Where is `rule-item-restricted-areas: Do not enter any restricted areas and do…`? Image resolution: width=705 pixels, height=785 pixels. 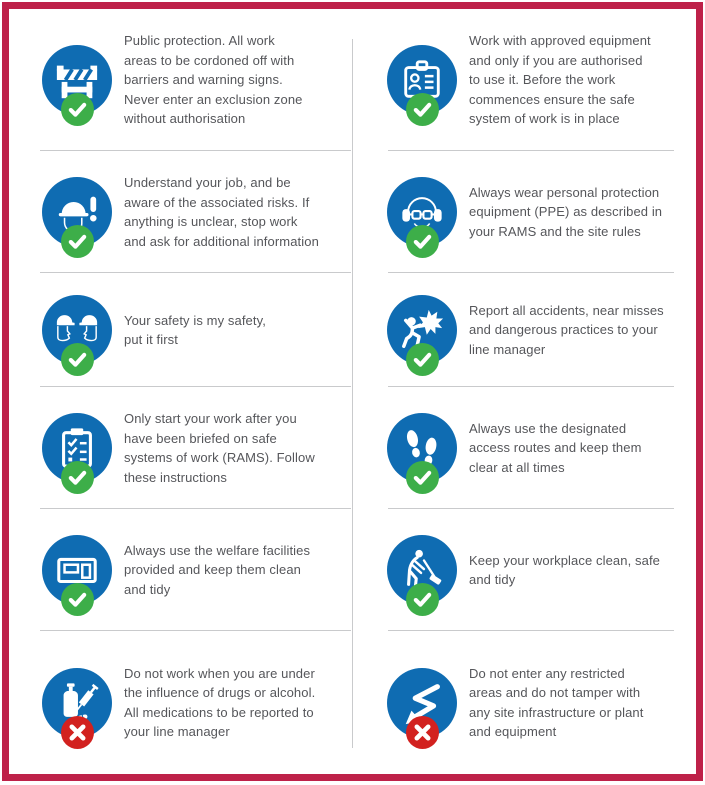 rule-item-restricted-areas: Do not enter any restricted areas and do… is located at coordinates (535, 702).